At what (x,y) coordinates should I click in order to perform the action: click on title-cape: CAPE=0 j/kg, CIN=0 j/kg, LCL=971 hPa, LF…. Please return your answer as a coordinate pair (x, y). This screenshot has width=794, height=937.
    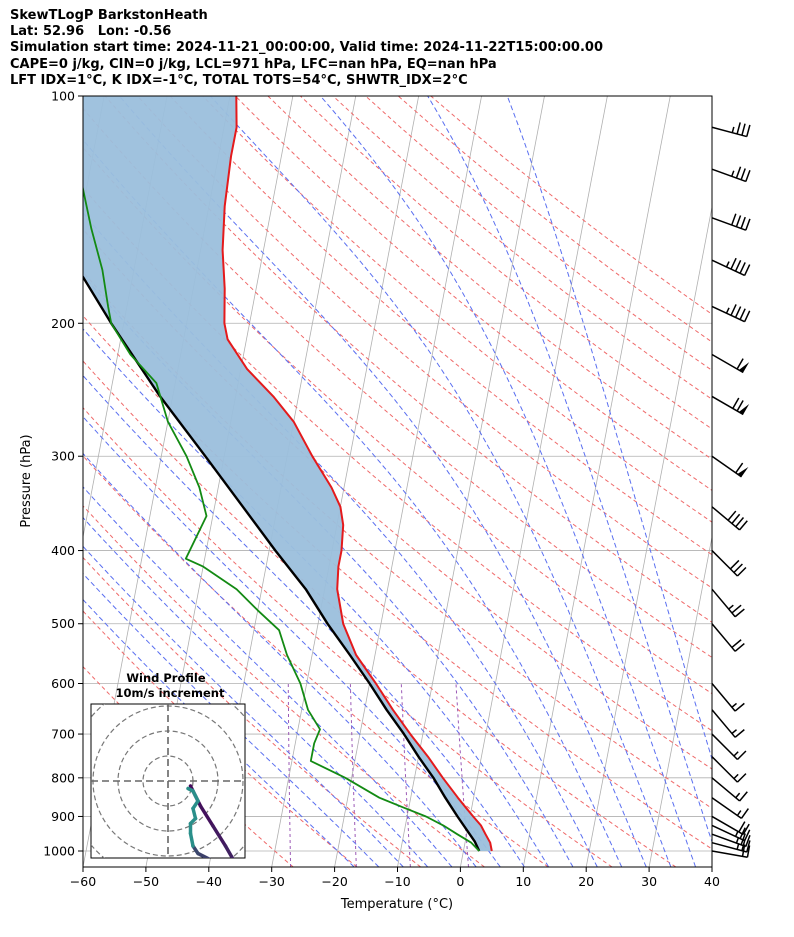
    Looking at the image, I should click on (253, 64).